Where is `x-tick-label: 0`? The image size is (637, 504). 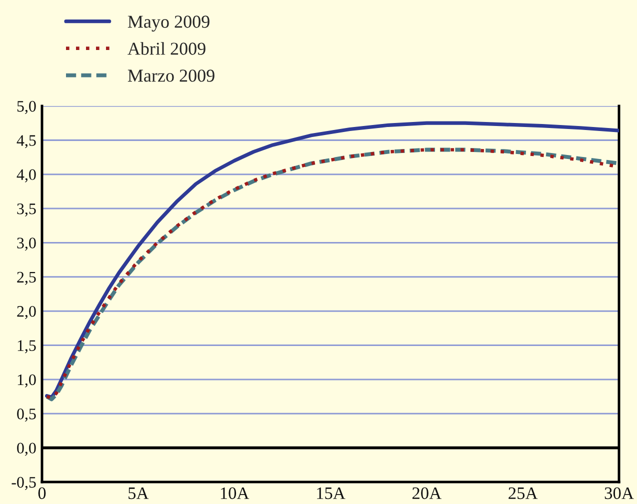 x-tick-label: 0 is located at coordinates (42, 493).